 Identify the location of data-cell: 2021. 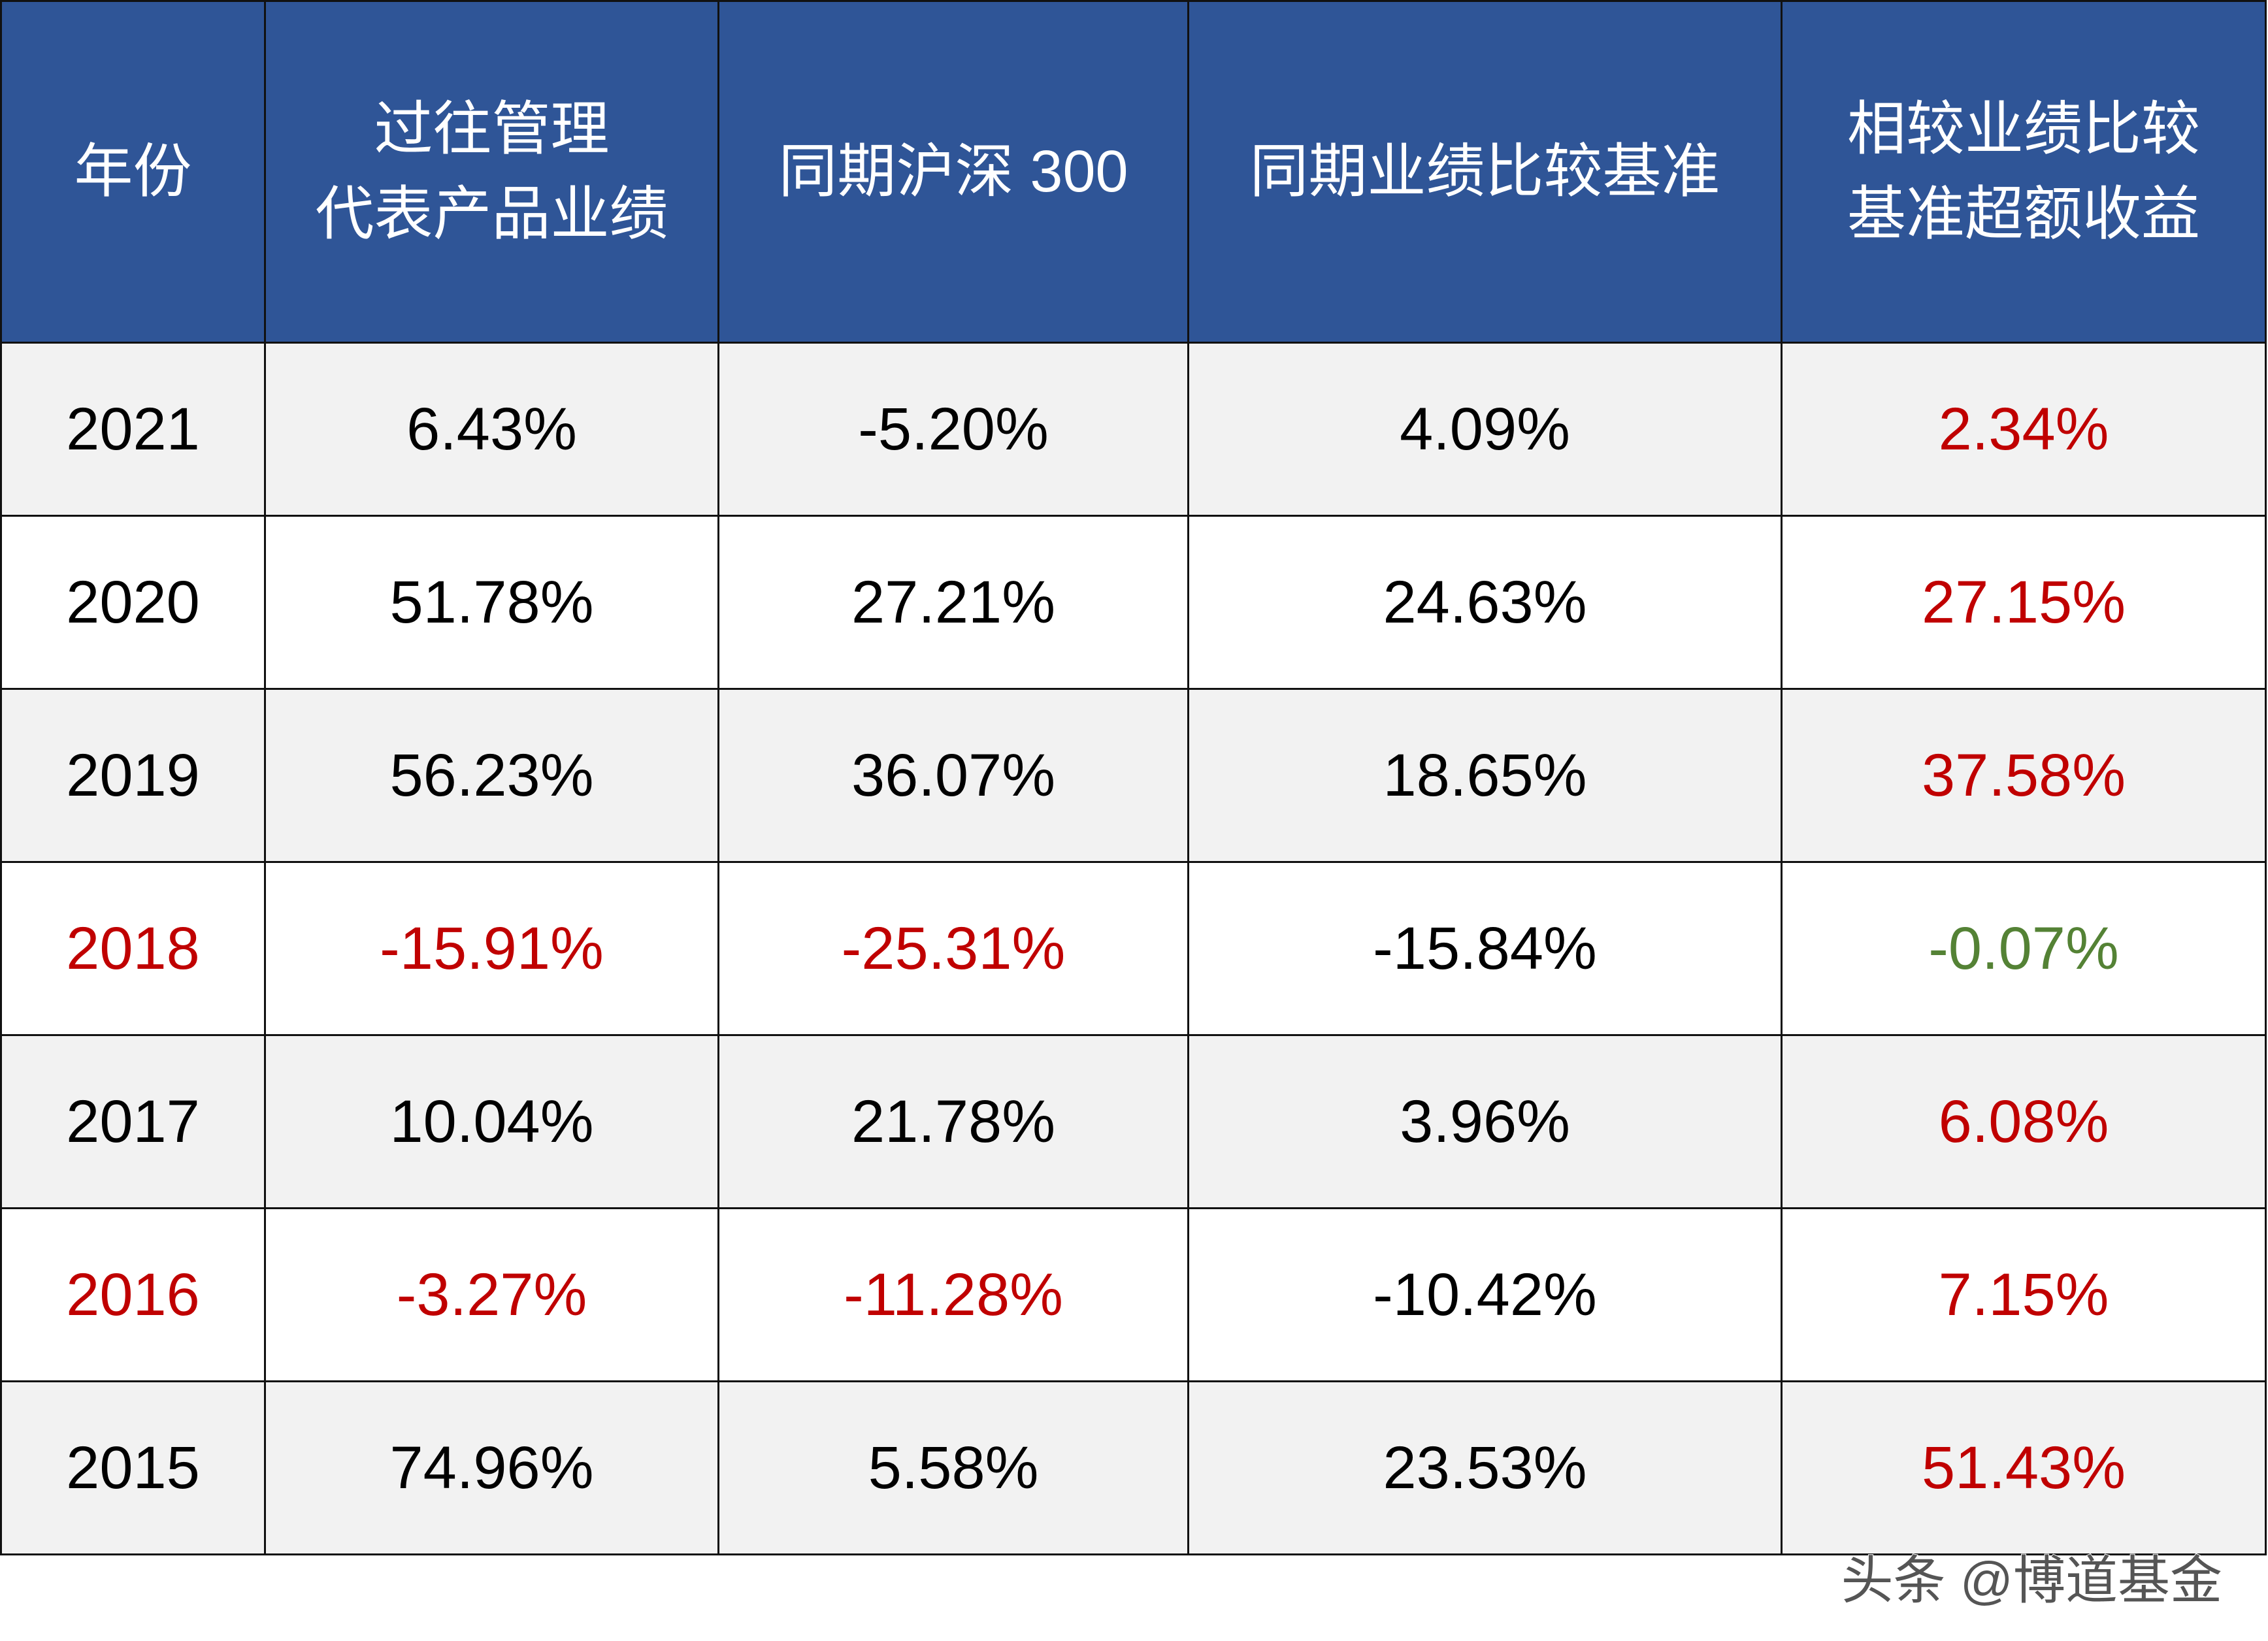
(133, 429).